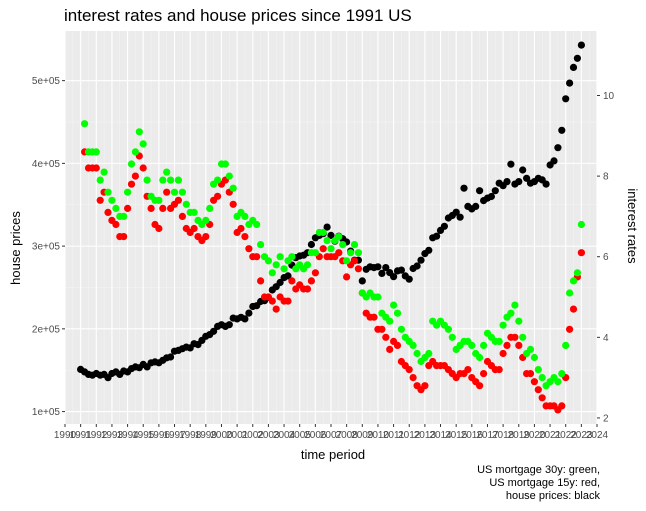 The image size is (646, 511). What do you see at coordinates (46, 329) in the screenshot?
I see `left-tick-label: 2e+05` at bounding box center [46, 329].